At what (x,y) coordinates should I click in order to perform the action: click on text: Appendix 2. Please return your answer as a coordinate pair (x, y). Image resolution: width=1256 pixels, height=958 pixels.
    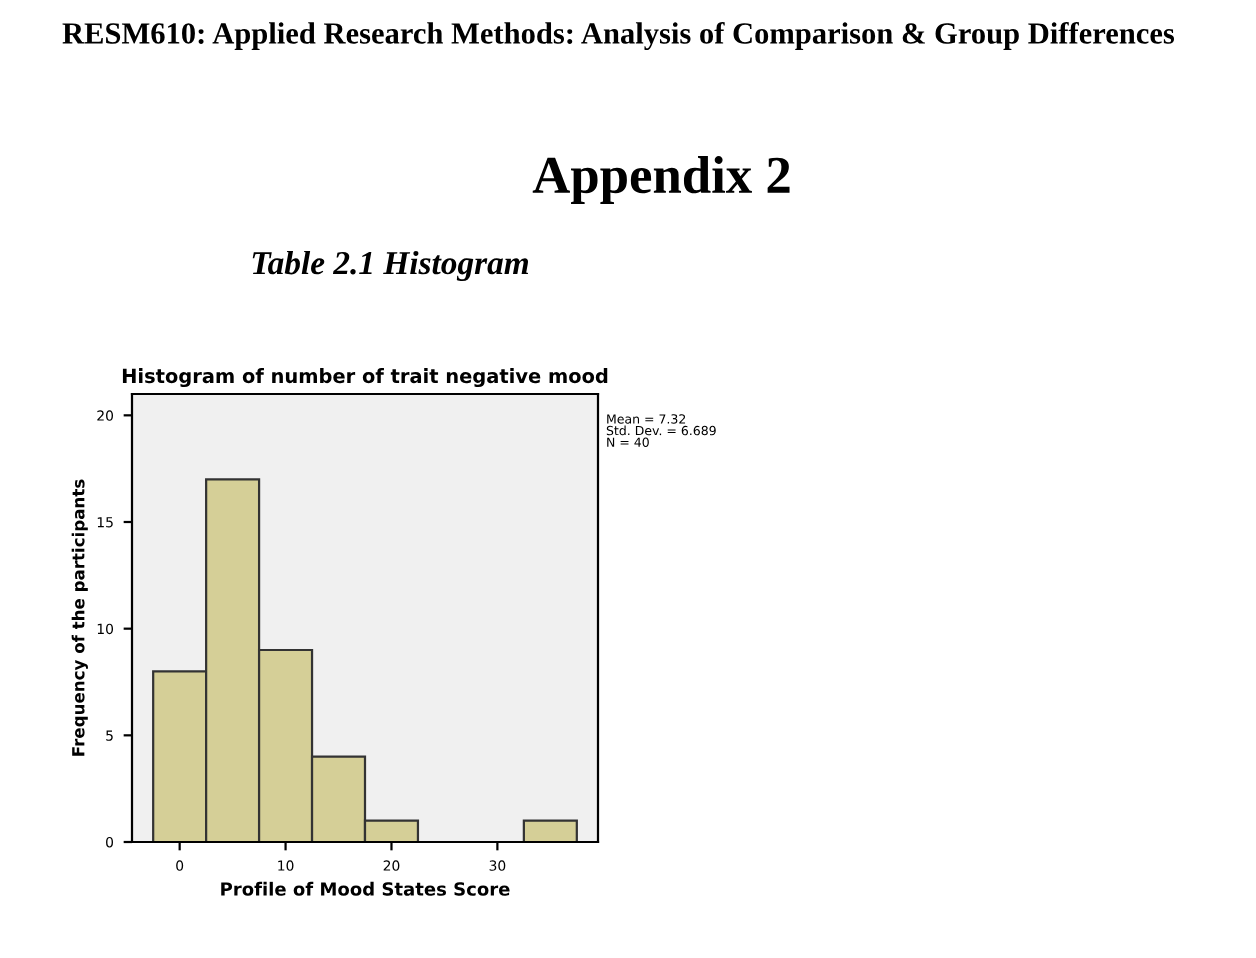
    Looking at the image, I should click on (661, 180).